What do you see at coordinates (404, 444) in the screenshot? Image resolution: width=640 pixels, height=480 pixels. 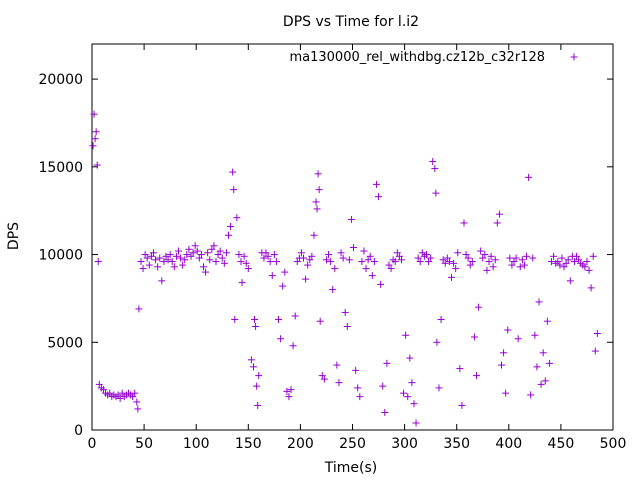 I see `x-tick-label: 300` at bounding box center [404, 444].